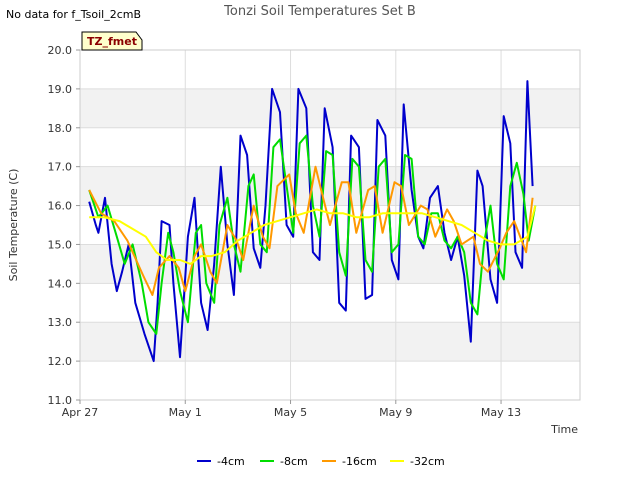  I want to click on y-axis-label: Soil Temperature (C), so click(13, 225).